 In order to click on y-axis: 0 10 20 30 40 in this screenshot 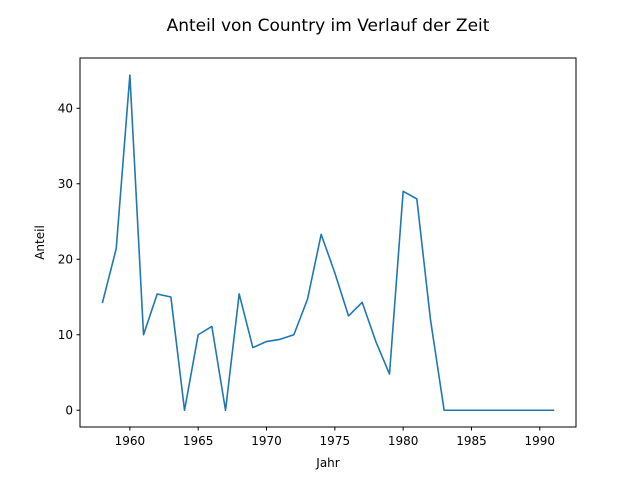, I will do `click(69, 260)`.